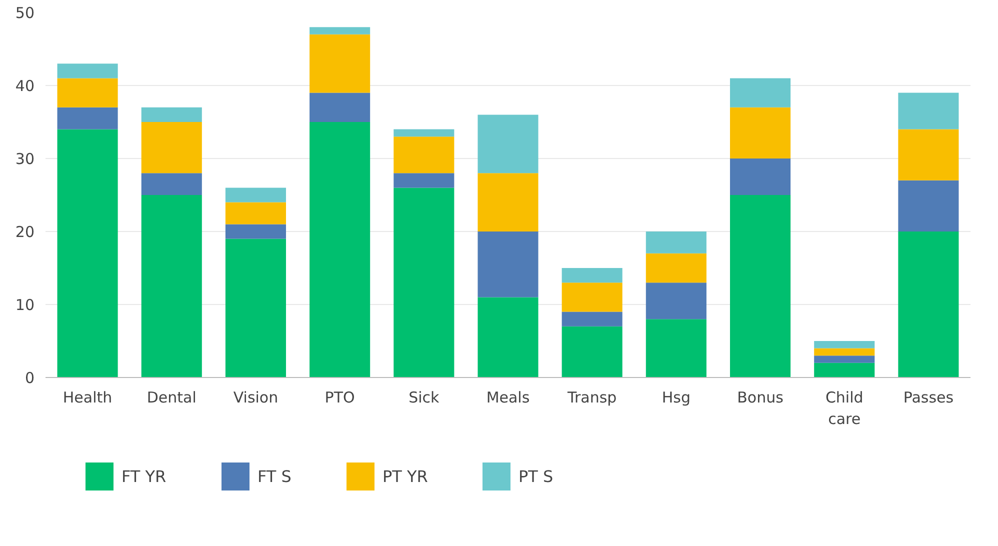  What do you see at coordinates (760, 397) in the screenshot?
I see `x-tick-label: Bonus` at bounding box center [760, 397].